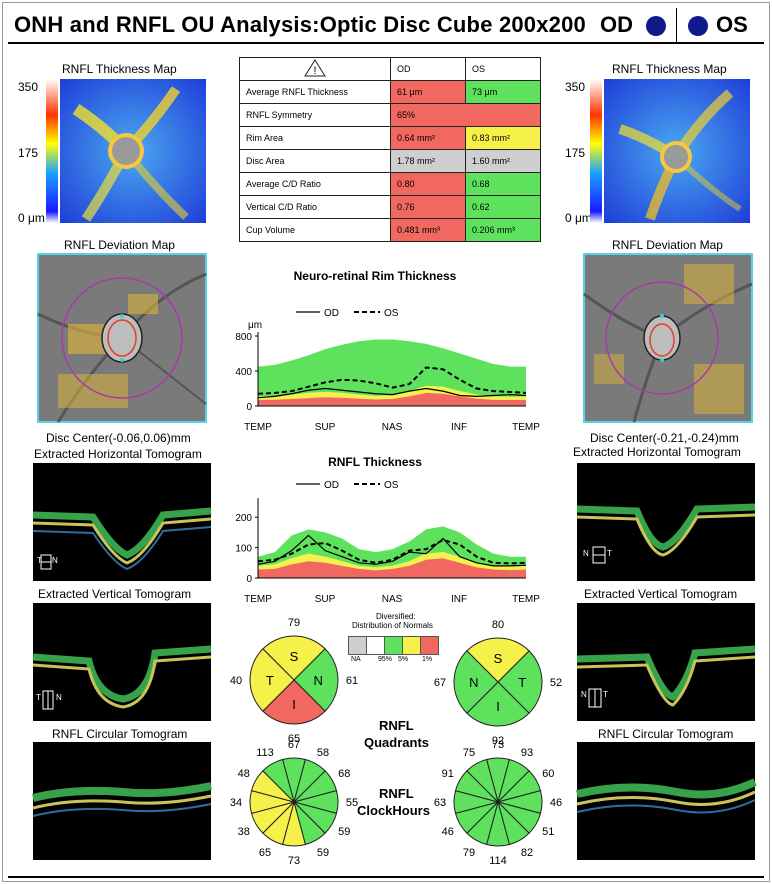 The width and height of the screenshot is (772, 884). I want to click on clockhours-title-2: ClockHours, so click(393, 810).